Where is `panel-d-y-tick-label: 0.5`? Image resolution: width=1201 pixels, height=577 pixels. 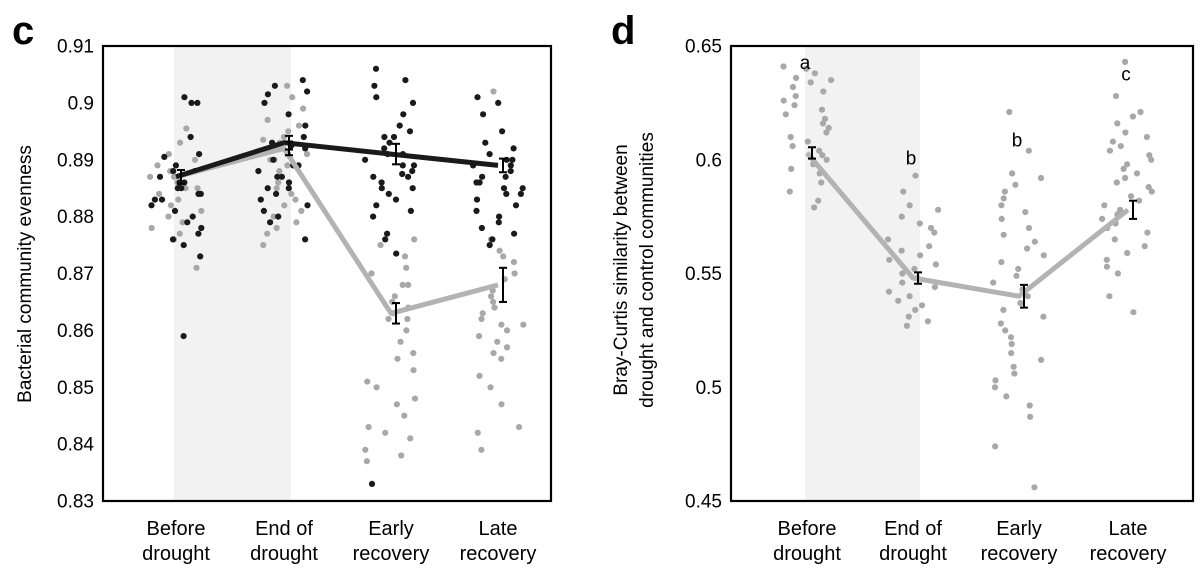 panel-d-y-tick-label: 0.5 is located at coordinates (709, 388).